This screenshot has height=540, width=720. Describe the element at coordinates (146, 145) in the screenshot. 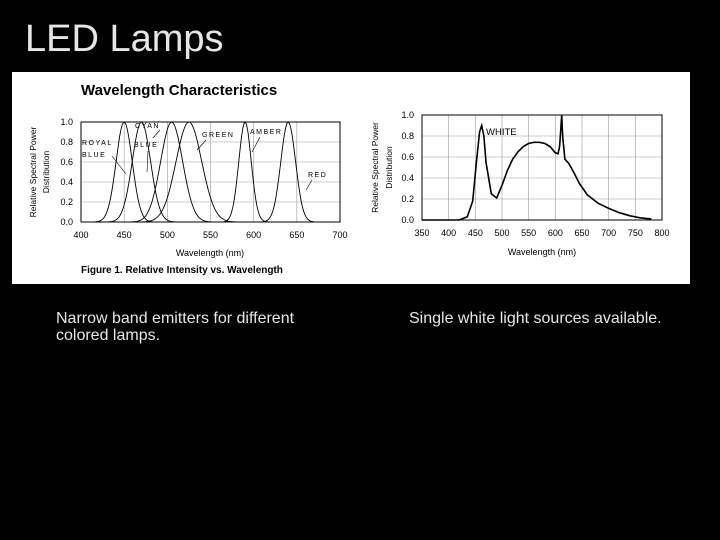

I see `series-label-blue: BLUE` at that location.